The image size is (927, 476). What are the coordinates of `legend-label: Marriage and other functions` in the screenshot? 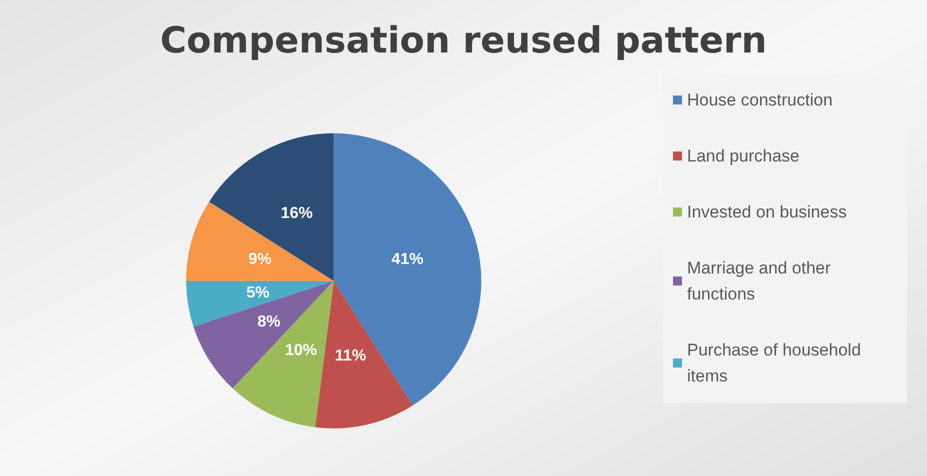 It's located at (761, 281).